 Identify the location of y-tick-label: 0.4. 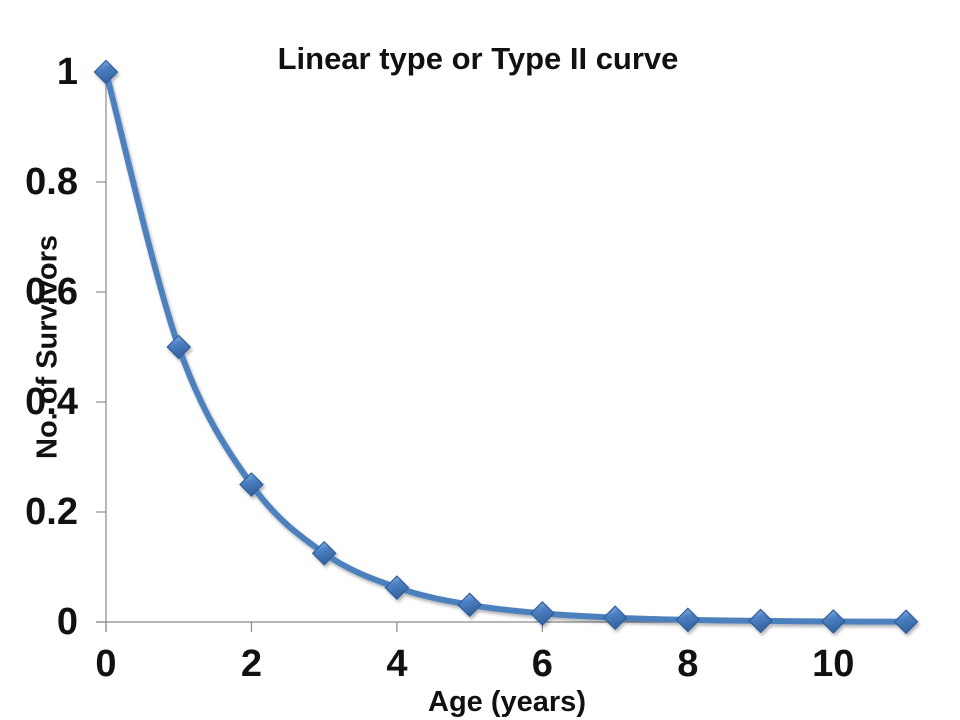
(51, 402).